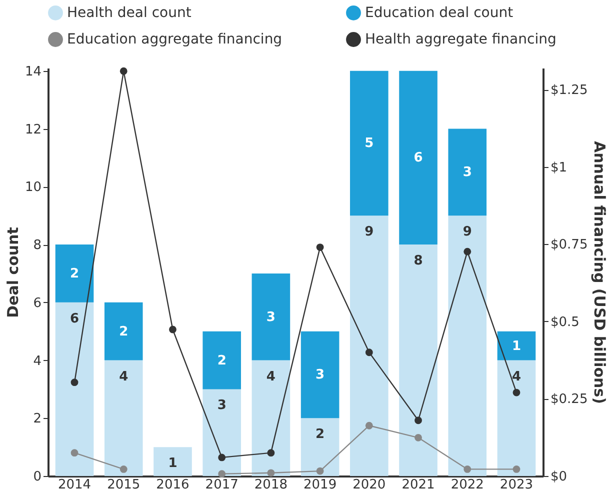  Describe the element at coordinates (129, 12) in the screenshot. I see `legend-label: Health deal count` at that location.